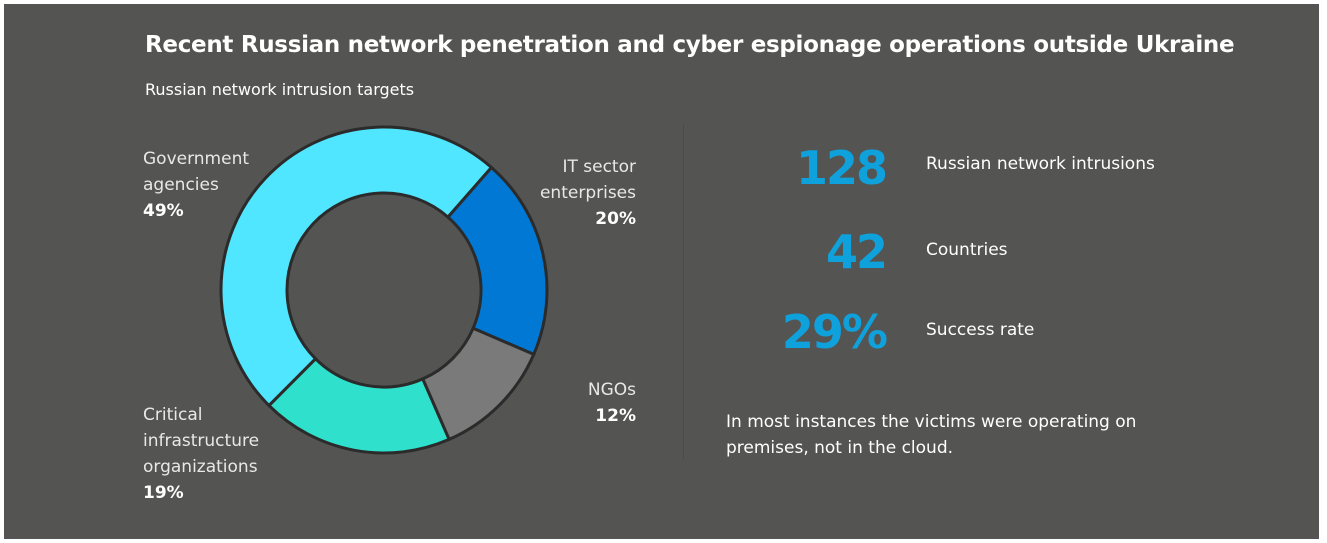 Image resolution: width=1327 pixels, height=543 pixels. What do you see at coordinates (586, 403) in the screenshot?
I see `label-ngos: NGOs 12%` at bounding box center [586, 403].